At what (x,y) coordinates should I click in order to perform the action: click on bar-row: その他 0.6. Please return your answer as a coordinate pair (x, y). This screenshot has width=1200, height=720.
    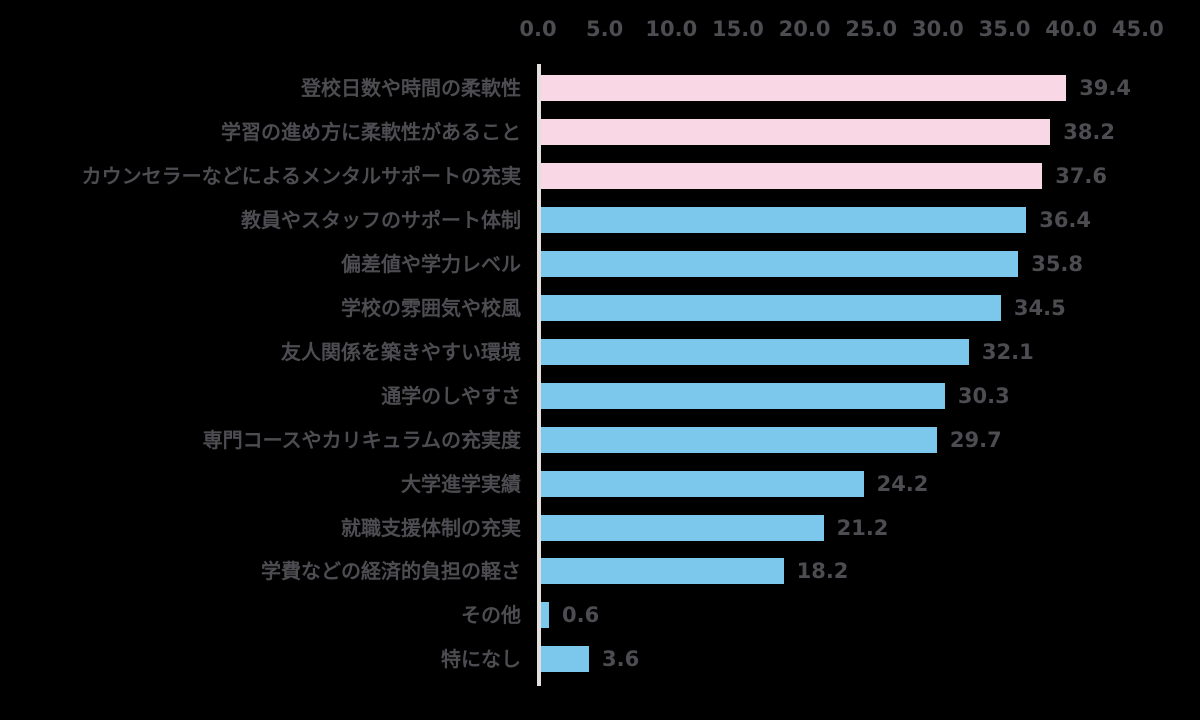
    Looking at the image, I should click on (600, 615).